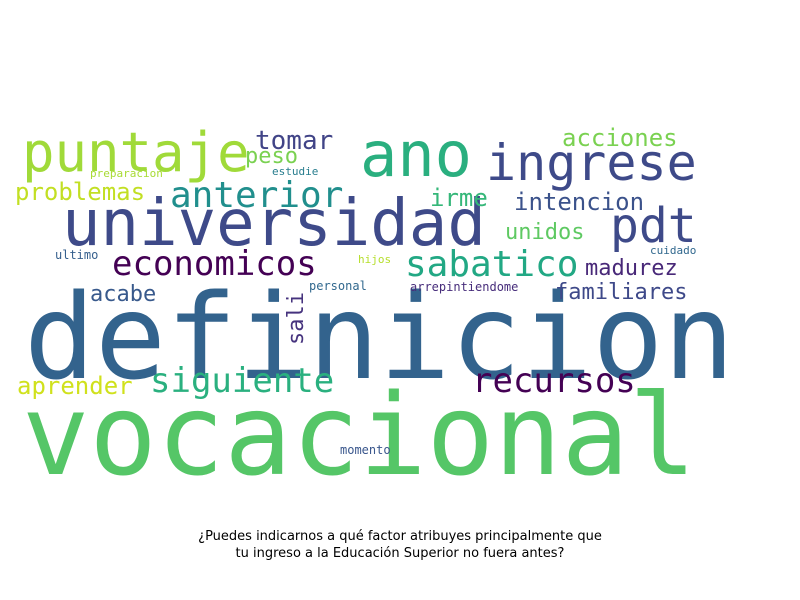  I want to click on word-ultimo: ultimo, so click(77, 255).